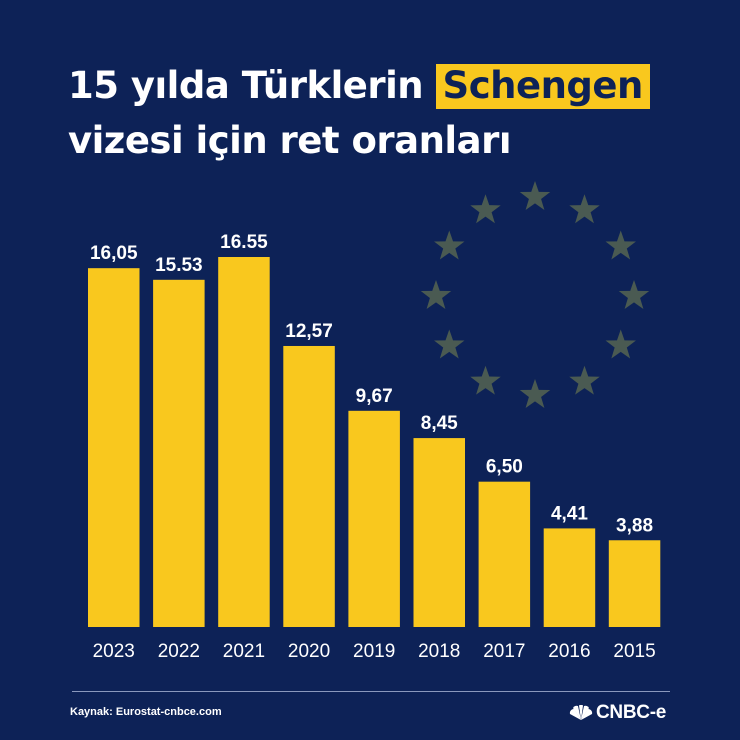  I want to click on x-tick-label-2015: 2015, so click(634, 651).